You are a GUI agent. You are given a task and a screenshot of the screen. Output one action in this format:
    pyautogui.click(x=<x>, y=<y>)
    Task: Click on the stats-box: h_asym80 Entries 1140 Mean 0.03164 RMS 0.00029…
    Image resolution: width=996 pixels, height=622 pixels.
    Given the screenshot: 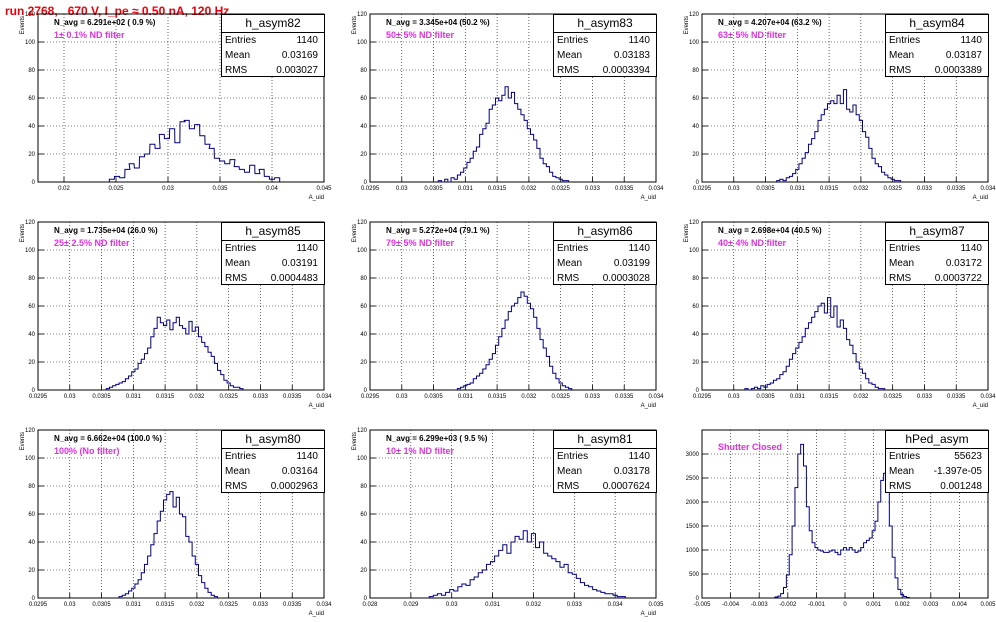 What is the action you would take?
    pyautogui.click(x=273, y=461)
    